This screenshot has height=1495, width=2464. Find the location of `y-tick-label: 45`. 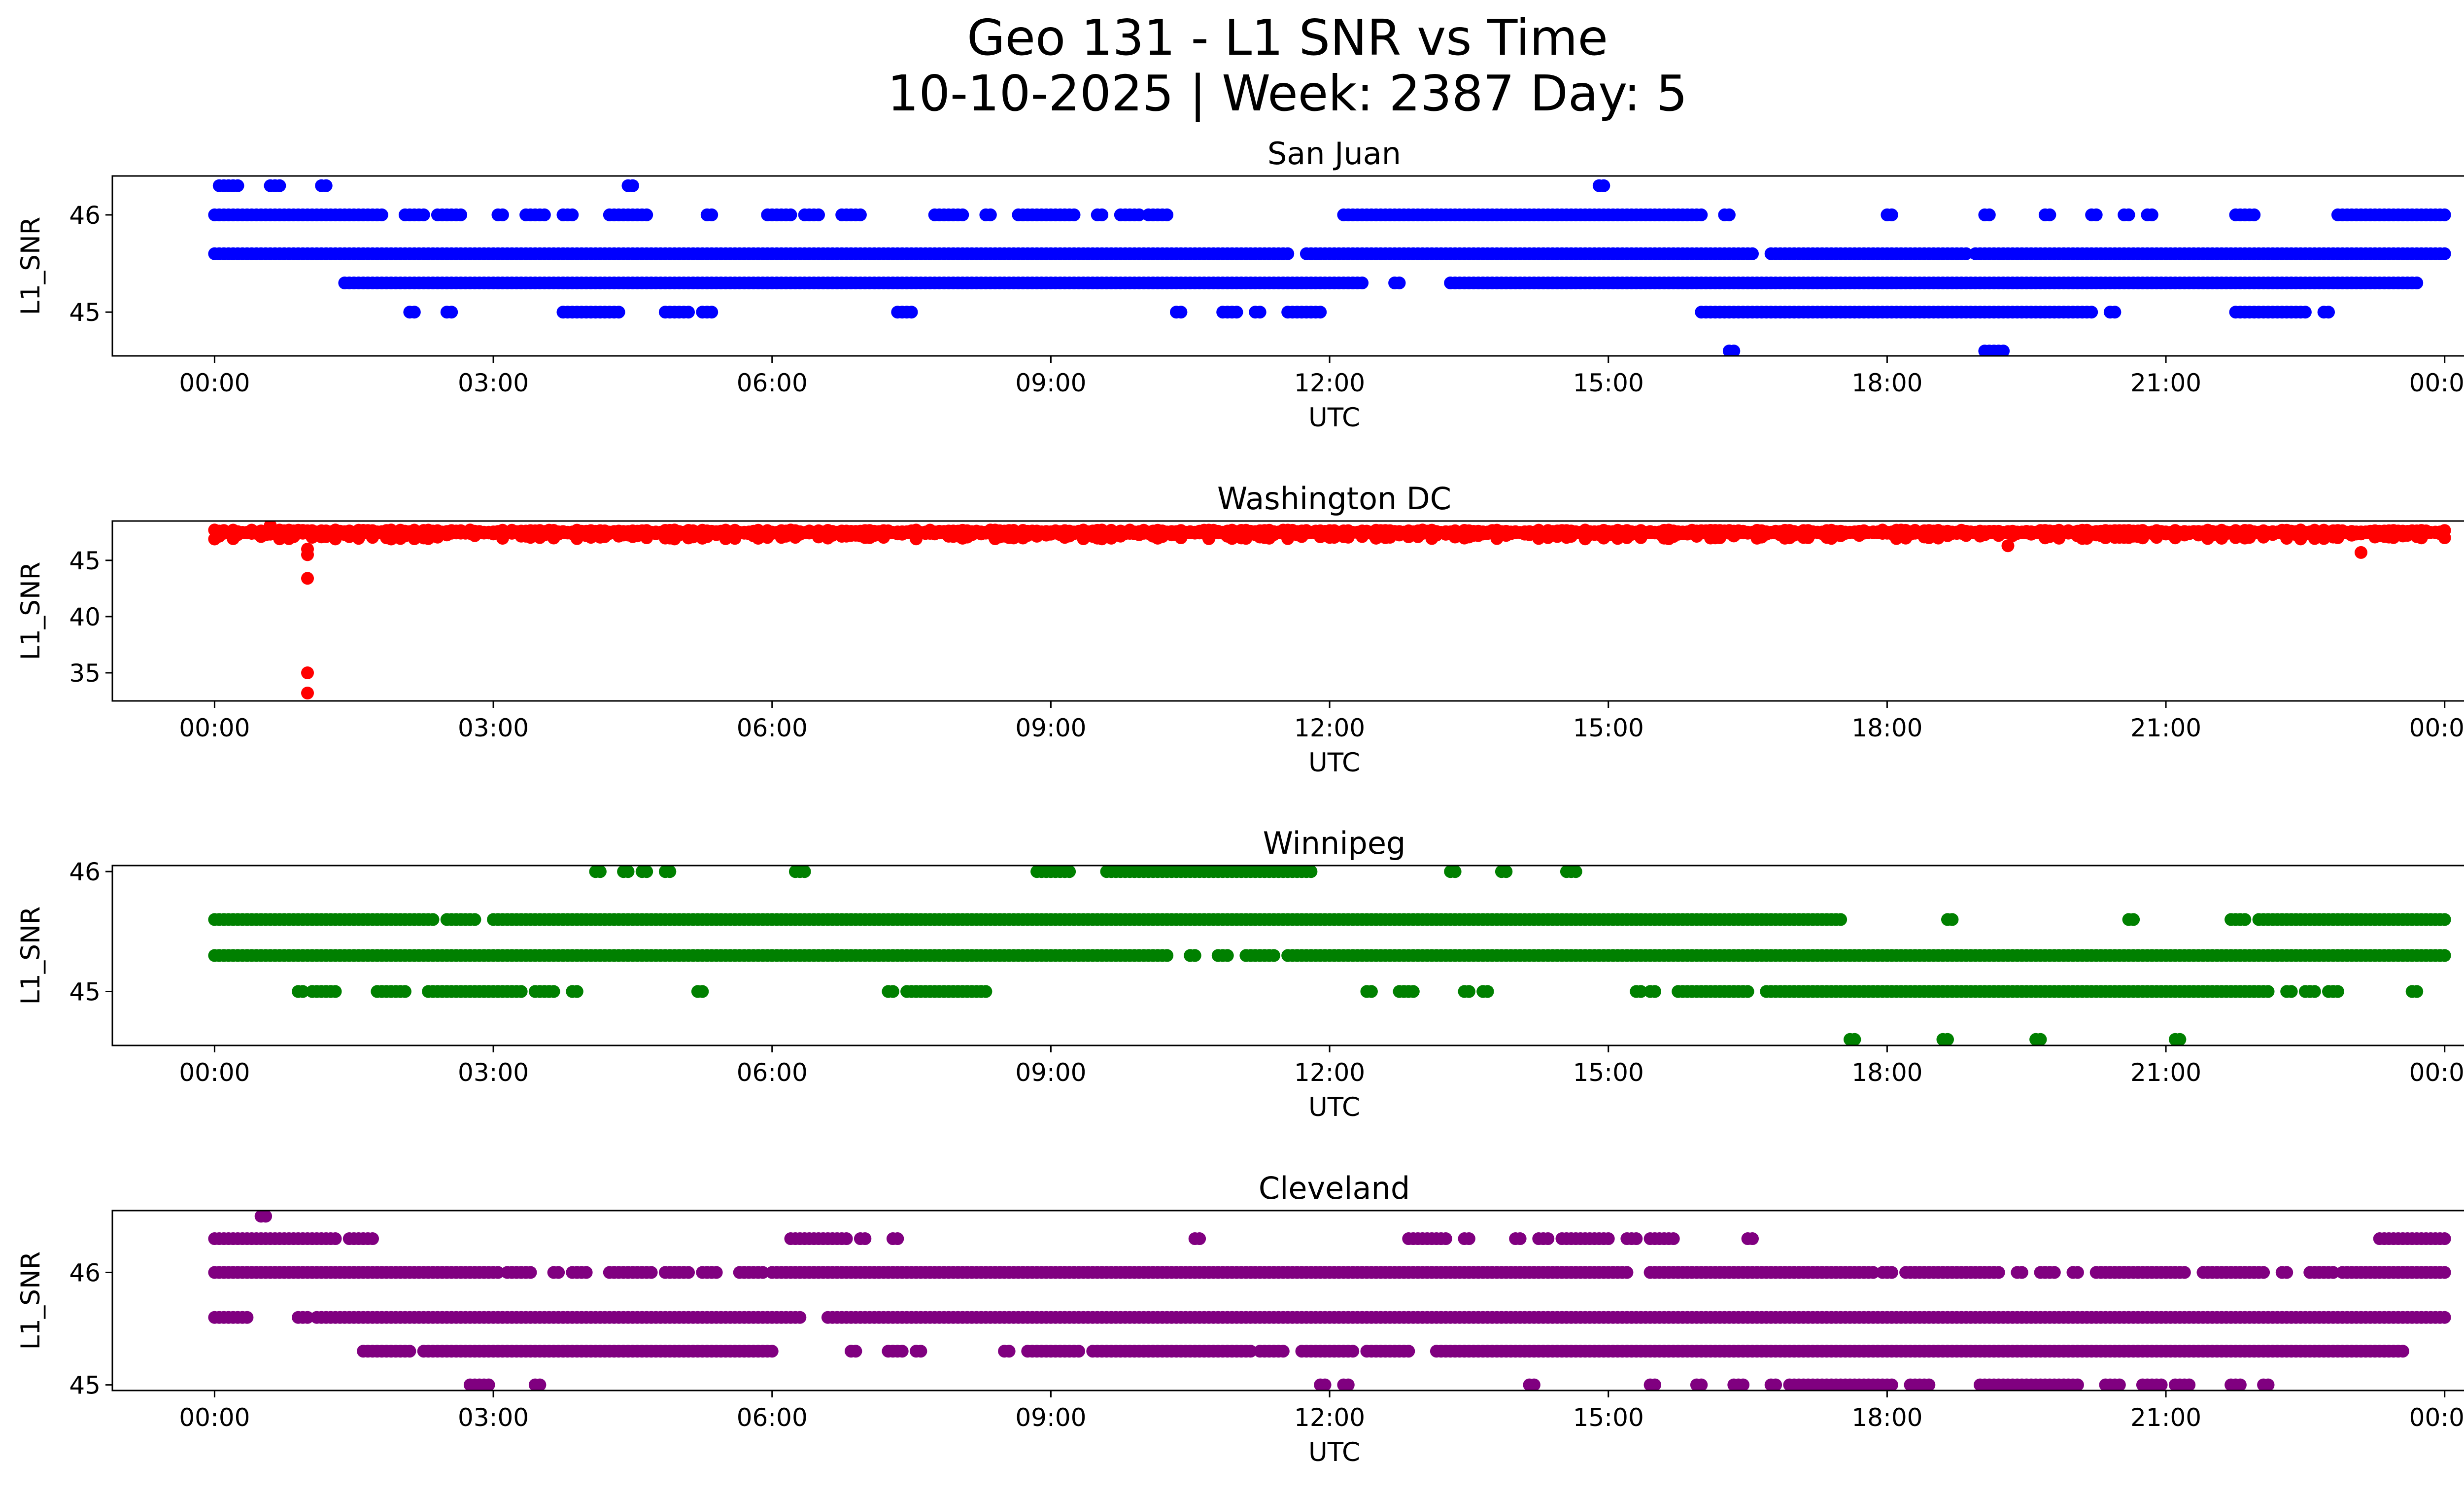

y-tick-label: 45 is located at coordinates (85, 992).